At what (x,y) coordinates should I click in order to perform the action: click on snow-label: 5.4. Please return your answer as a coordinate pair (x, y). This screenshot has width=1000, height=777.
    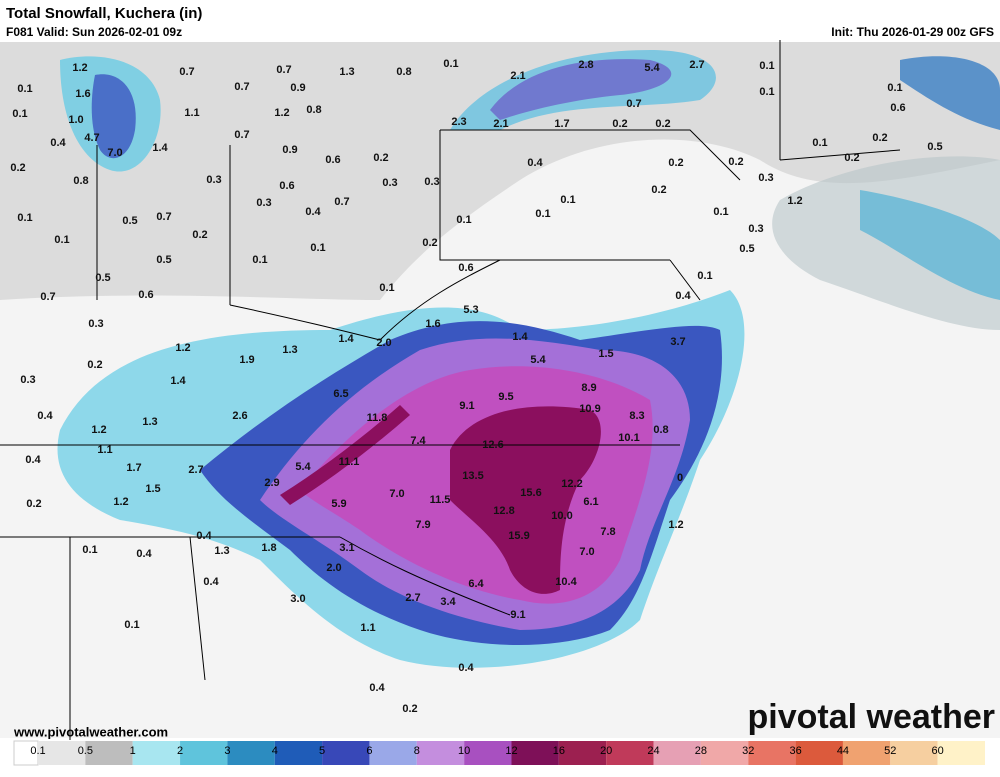
    Looking at the image, I should click on (538, 360).